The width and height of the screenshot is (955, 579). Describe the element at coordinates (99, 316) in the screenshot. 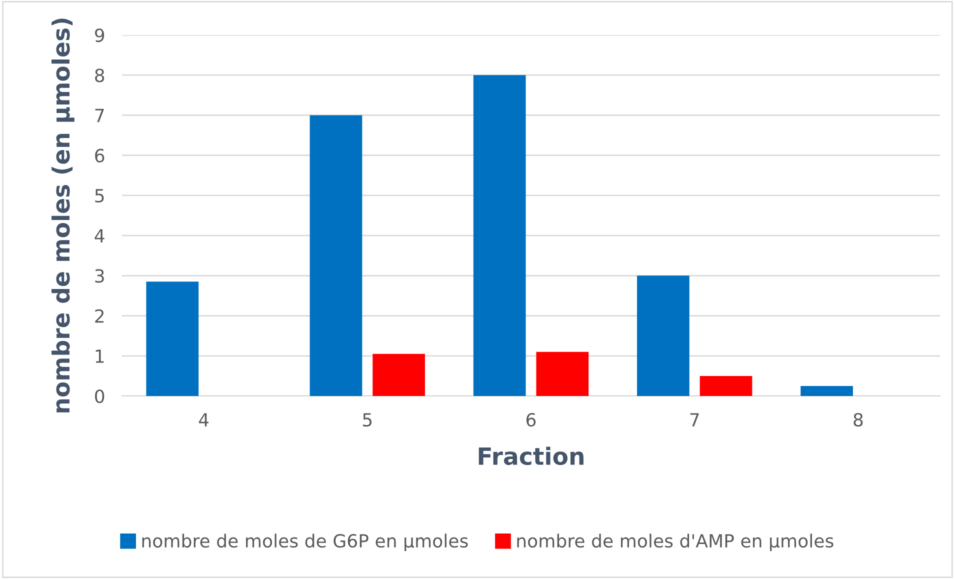

I see `y-tick-label: 2` at that location.